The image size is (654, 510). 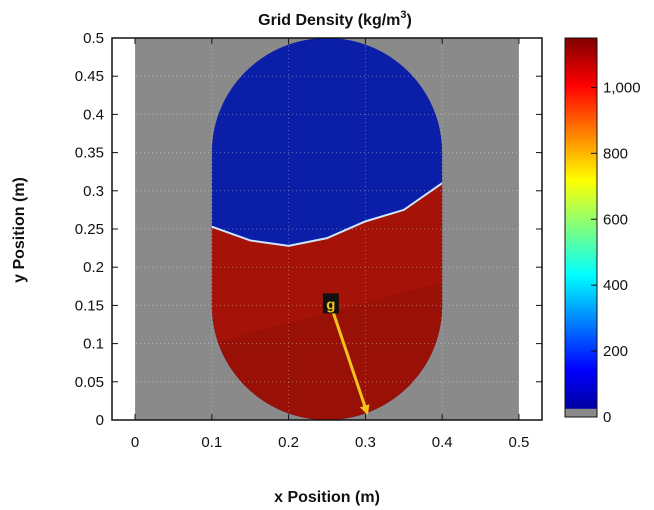 I want to click on y-axis-title: y Position (m), so click(x=19, y=230).